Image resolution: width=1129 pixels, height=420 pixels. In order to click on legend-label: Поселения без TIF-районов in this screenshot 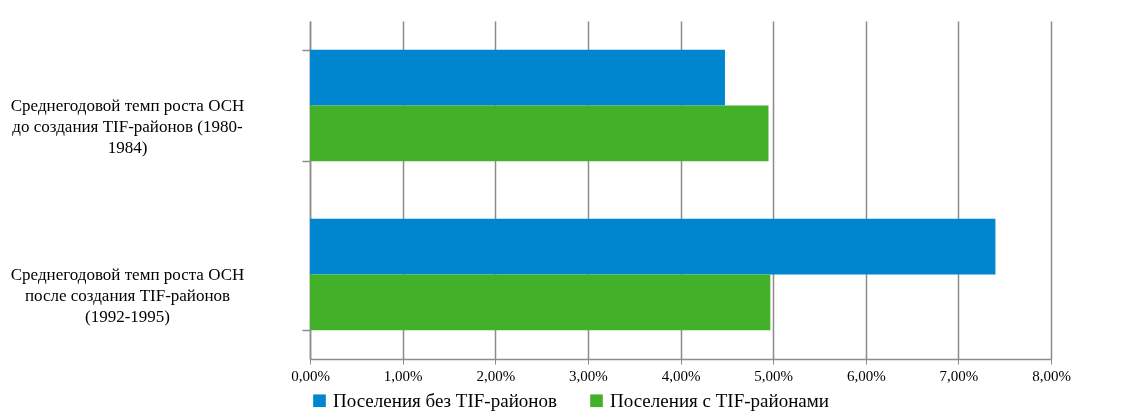, I will do `click(445, 400)`.